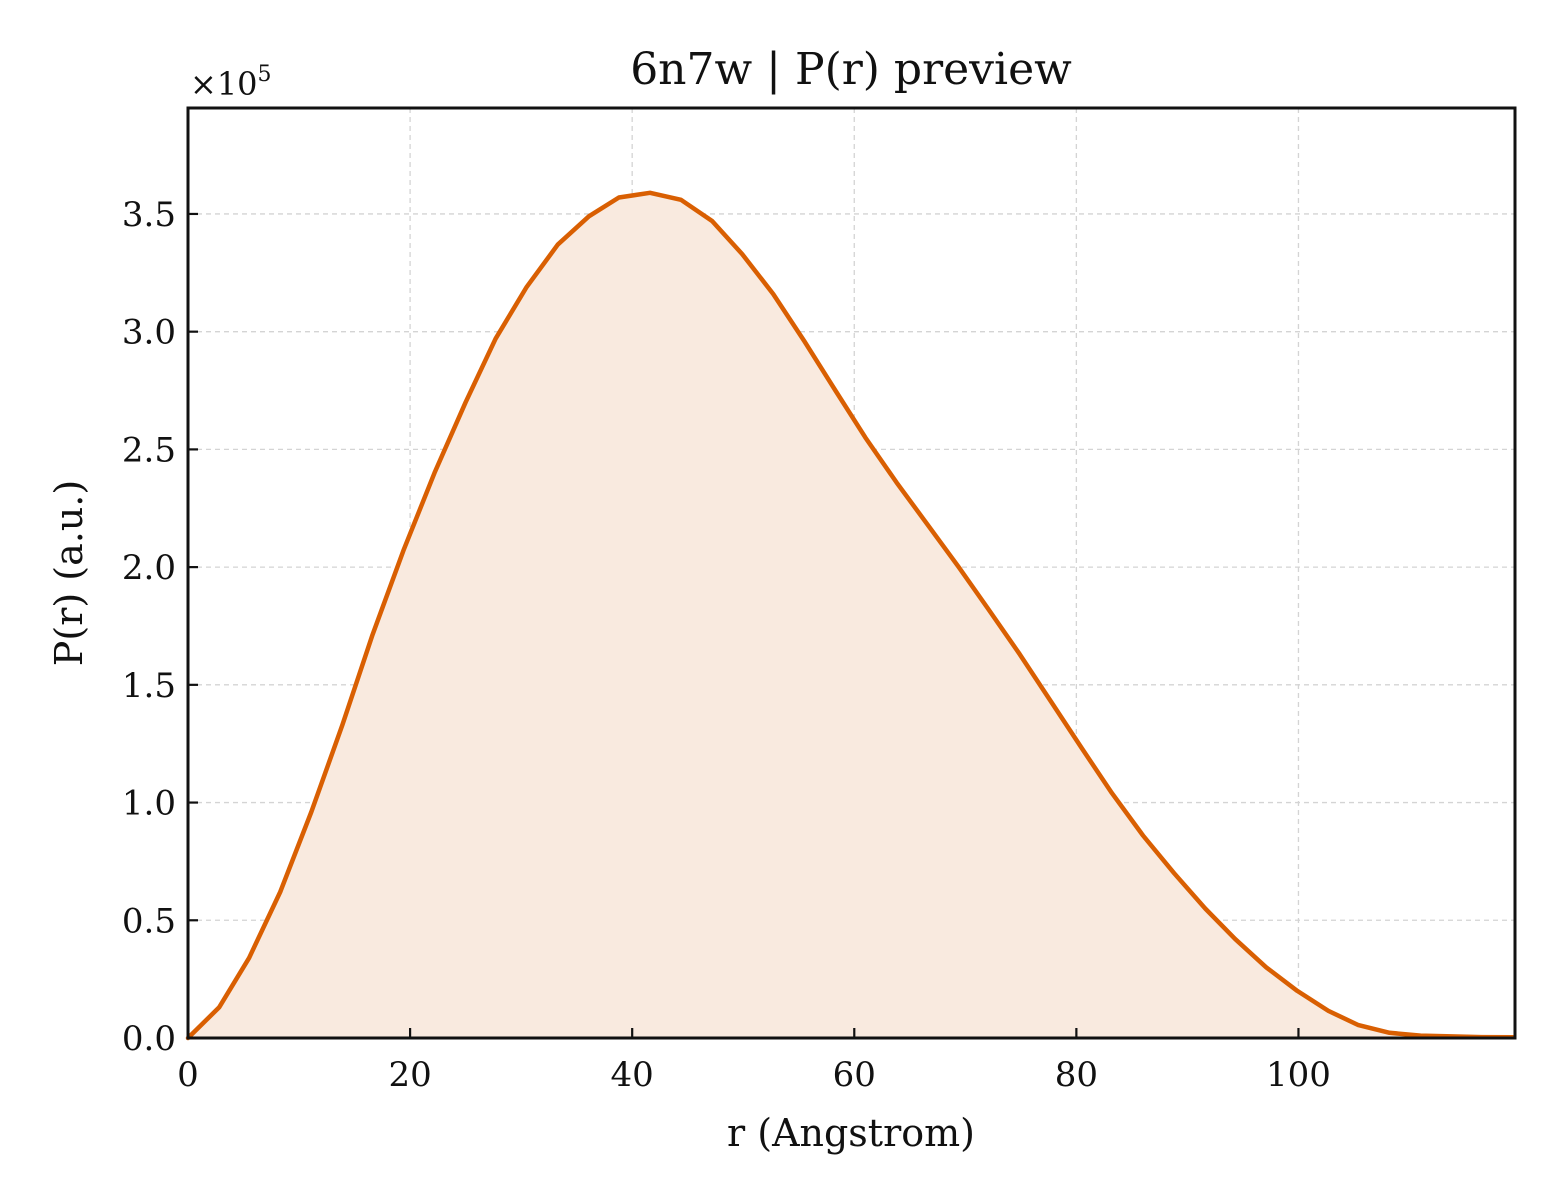  What do you see at coordinates (409, 1075) in the screenshot?
I see `x-tick-label-1: 20` at bounding box center [409, 1075].